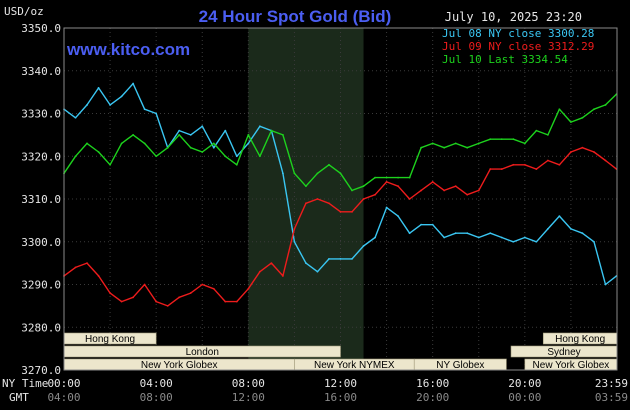 This screenshot has width=630, height=410. What do you see at coordinates (41, 242) in the screenshot?
I see `y-tick-label: 3300.0` at bounding box center [41, 242].